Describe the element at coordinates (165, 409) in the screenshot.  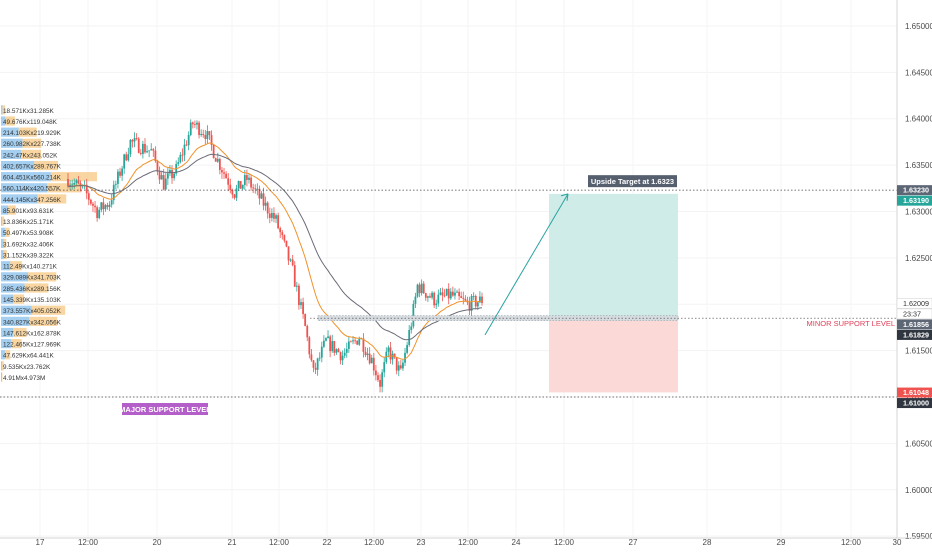
I see `major-support-label-bg` at that location.